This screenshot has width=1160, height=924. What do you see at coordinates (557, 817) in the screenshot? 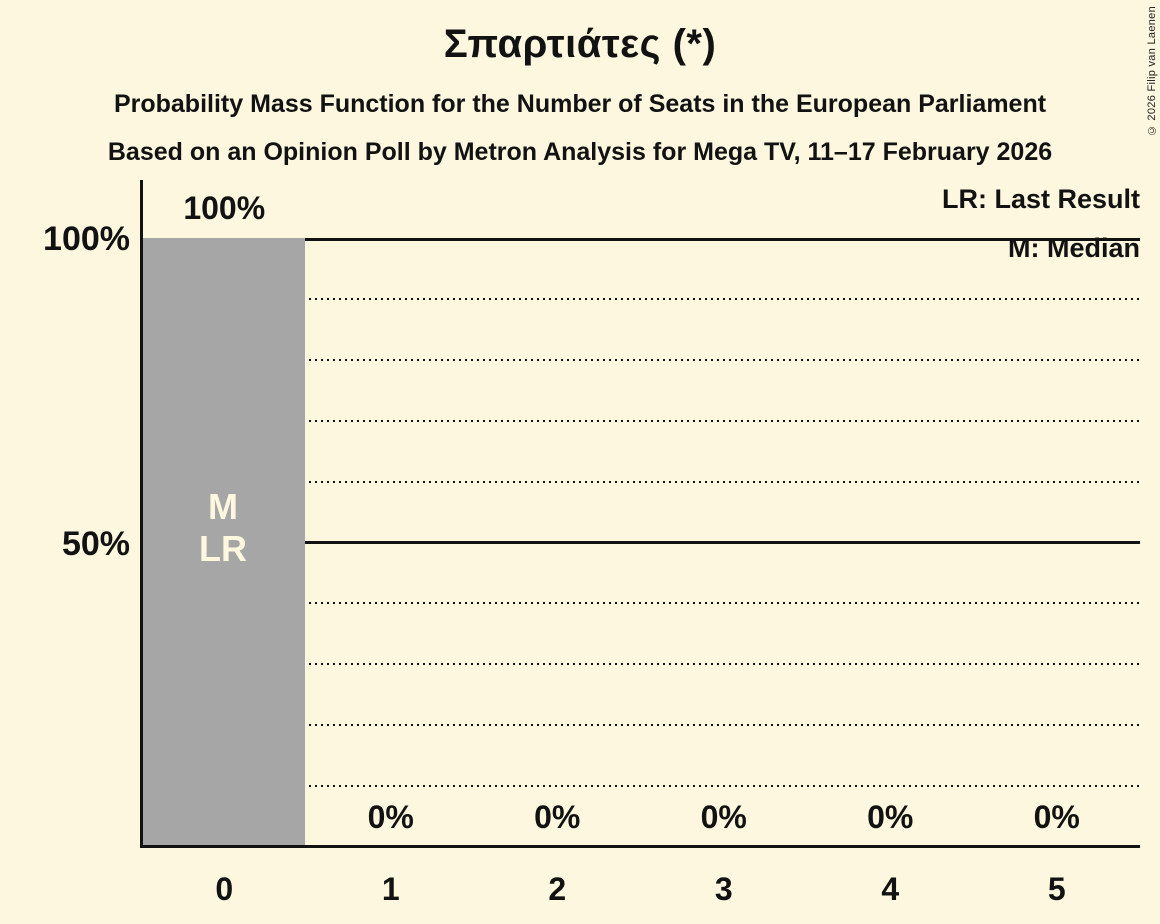
I see `bar-value-label-2: 0%` at bounding box center [557, 817].